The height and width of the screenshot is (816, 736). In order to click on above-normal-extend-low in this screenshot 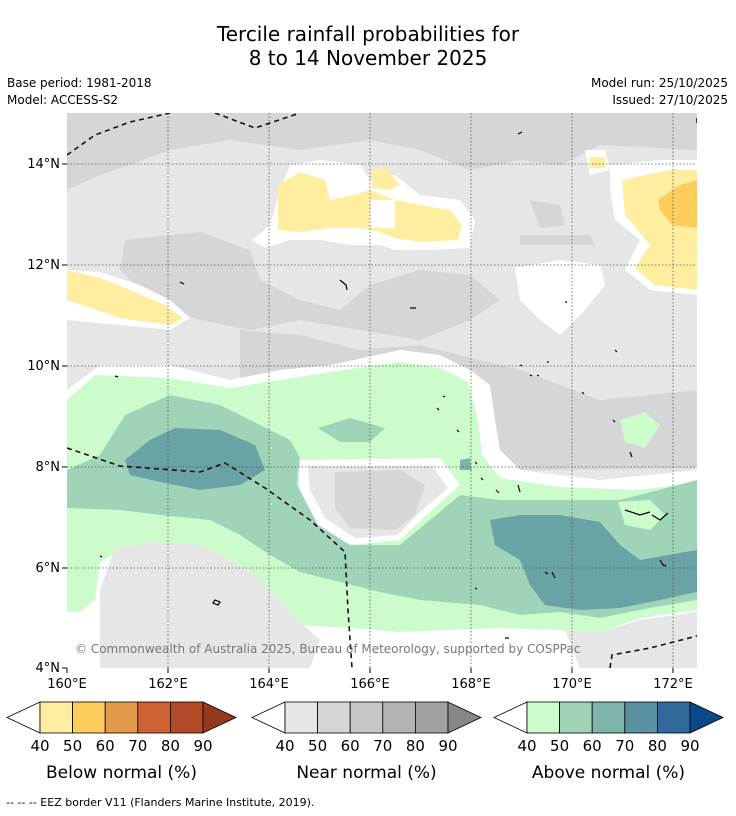, I will do `click(510, 717)`.